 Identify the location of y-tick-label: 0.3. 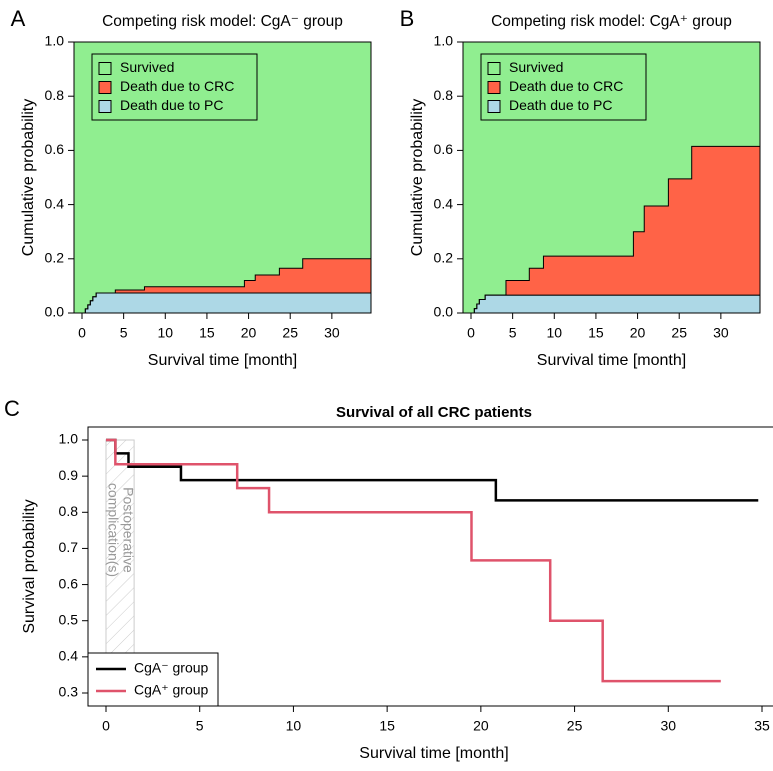
(69, 692).